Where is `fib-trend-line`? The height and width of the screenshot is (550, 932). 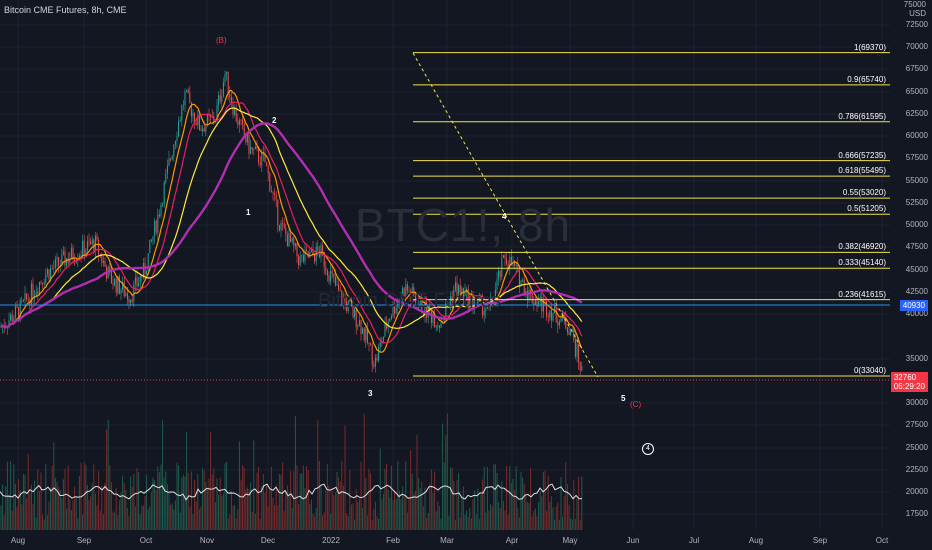
fib-trend-line is located at coordinates (505, 215).